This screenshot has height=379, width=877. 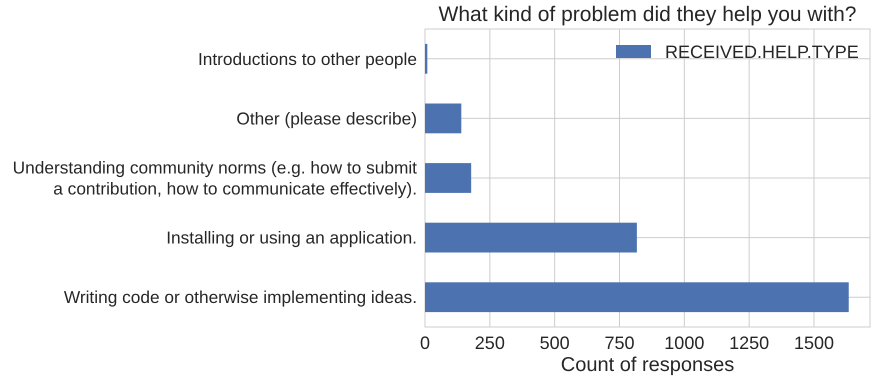 I want to click on legend-label: RECEIVED.HELP.TYPE, so click(x=762, y=52).